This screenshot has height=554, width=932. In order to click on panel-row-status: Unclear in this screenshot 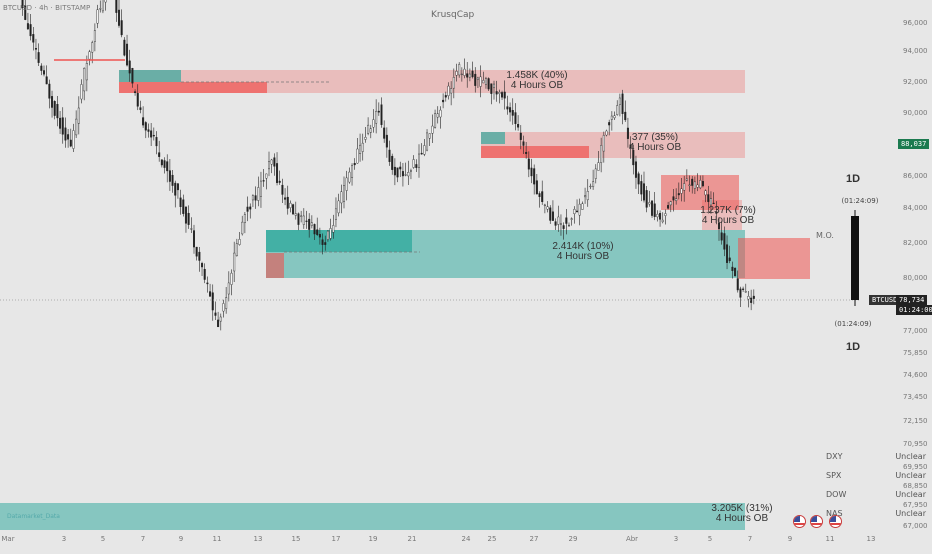, I will do `click(910, 513)`.